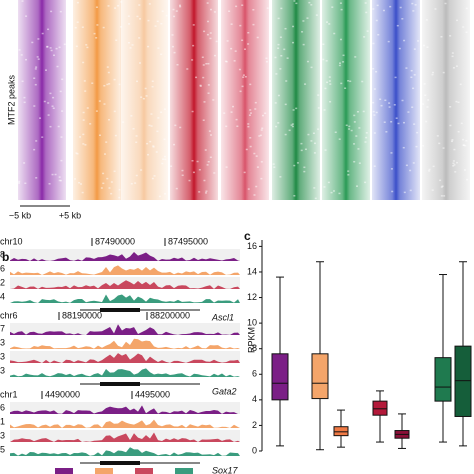 The width and height of the screenshot is (474, 474). I want to click on gene: Sox17, so click(225, 469).